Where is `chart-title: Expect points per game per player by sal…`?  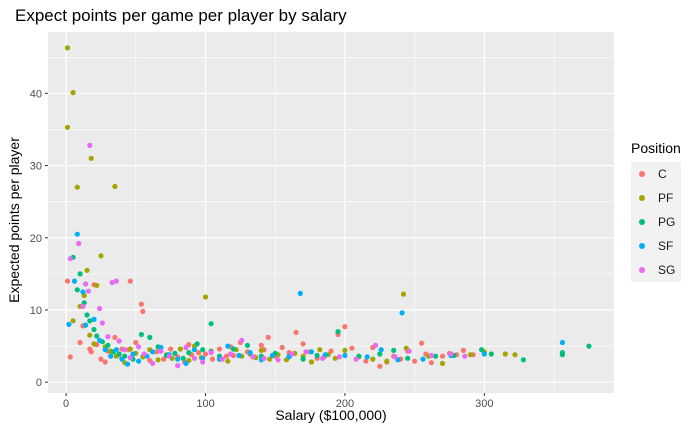 chart-title: Expect points per game per player by sal… is located at coordinates (181, 16).